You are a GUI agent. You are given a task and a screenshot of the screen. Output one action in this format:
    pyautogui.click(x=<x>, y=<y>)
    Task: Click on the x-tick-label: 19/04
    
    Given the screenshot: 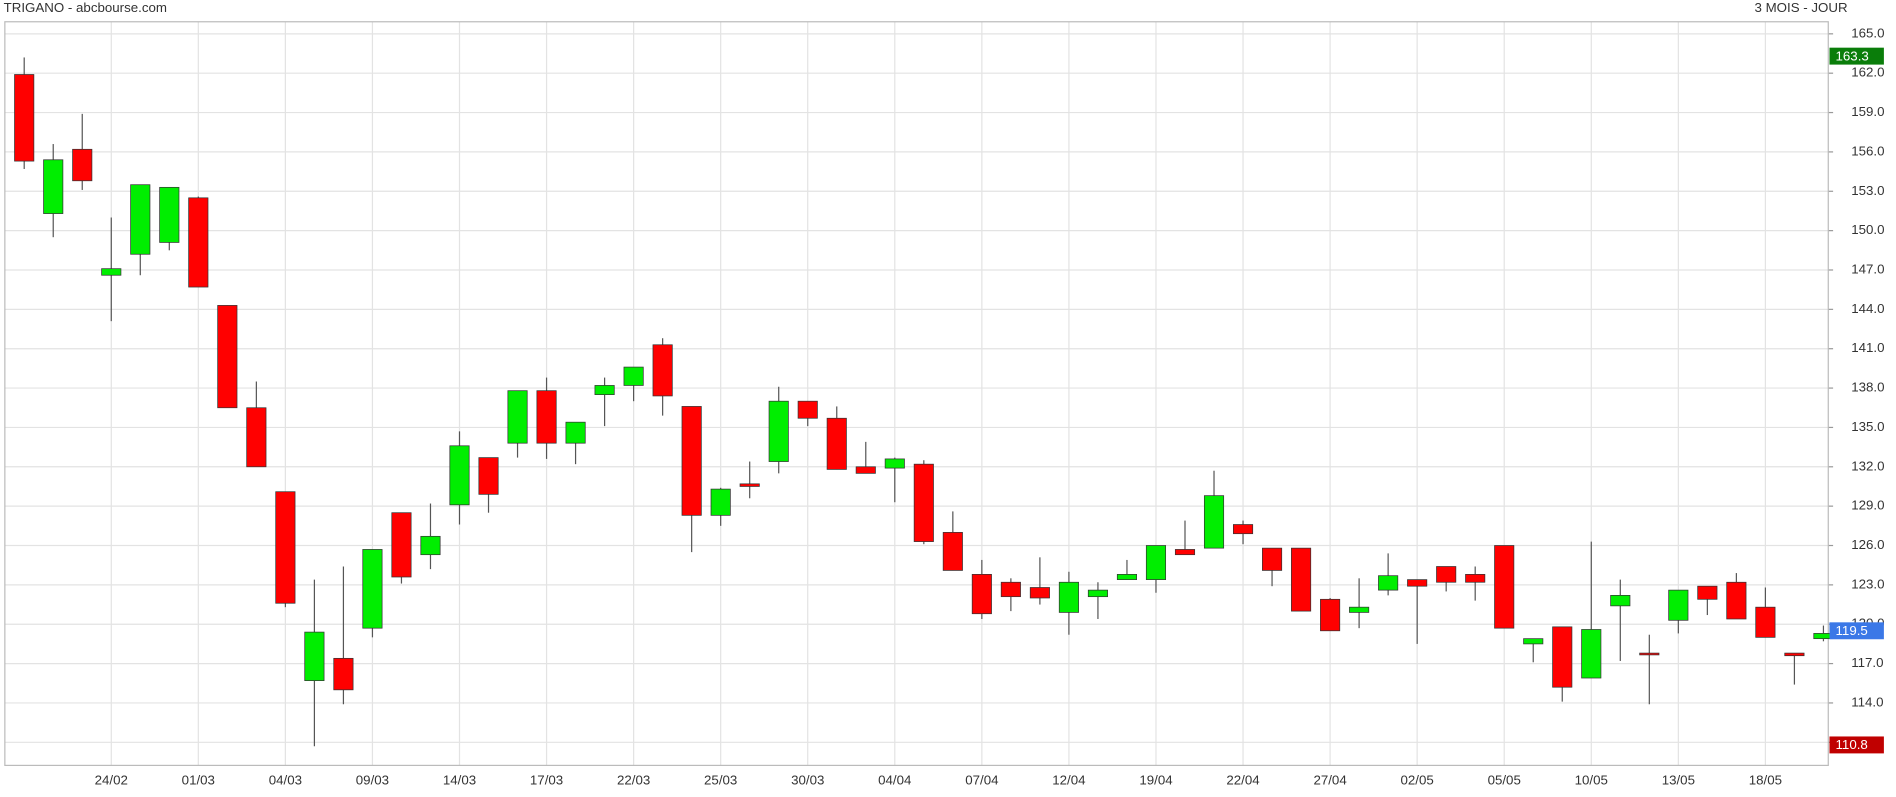 What is the action you would take?
    pyautogui.click(x=1155, y=780)
    